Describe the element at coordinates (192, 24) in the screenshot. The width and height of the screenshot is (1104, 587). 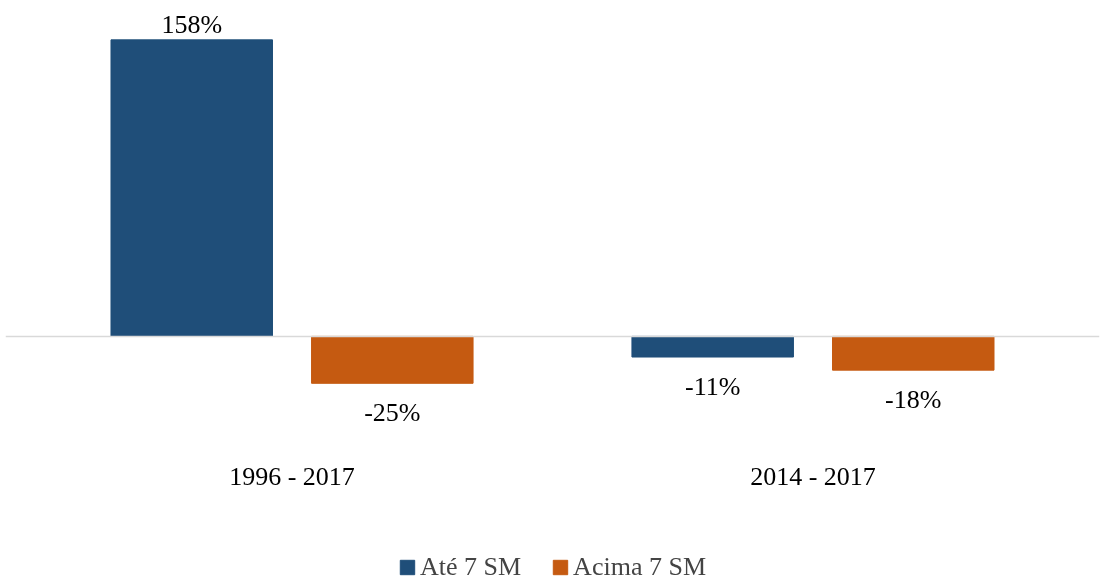
I see `data-label: 158%` at that location.